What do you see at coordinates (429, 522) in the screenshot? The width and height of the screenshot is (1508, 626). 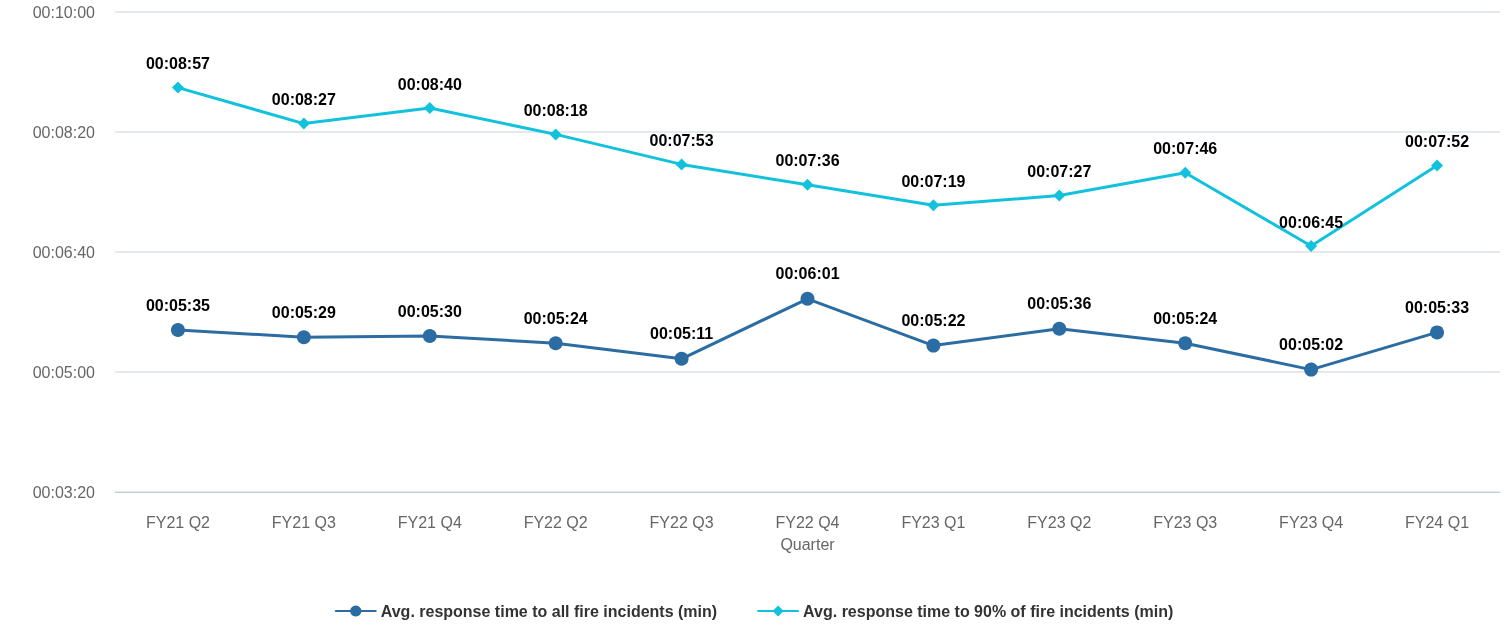 I see `x-tick-label: FY21 Q4` at bounding box center [429, 522].